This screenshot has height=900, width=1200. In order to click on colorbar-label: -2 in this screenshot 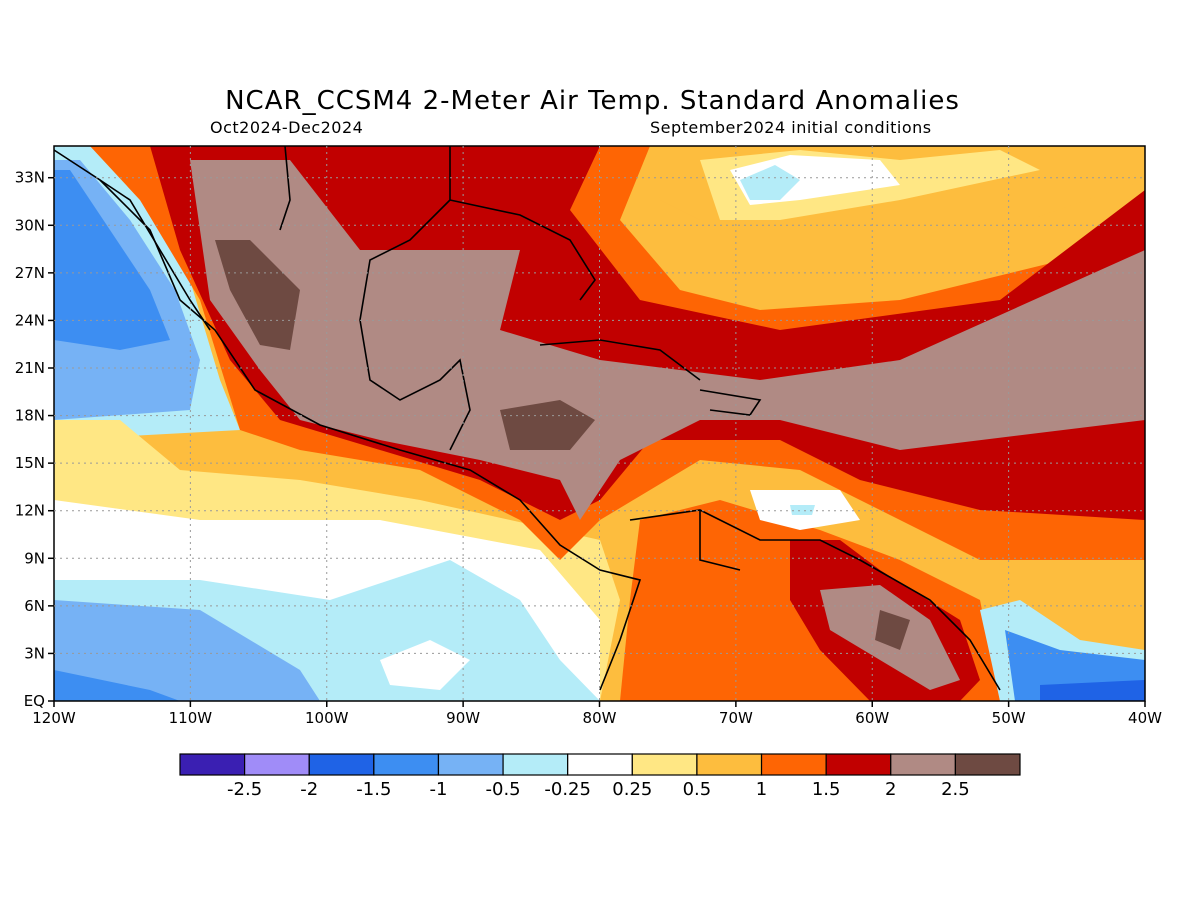, I will do `click(309, 789)`.